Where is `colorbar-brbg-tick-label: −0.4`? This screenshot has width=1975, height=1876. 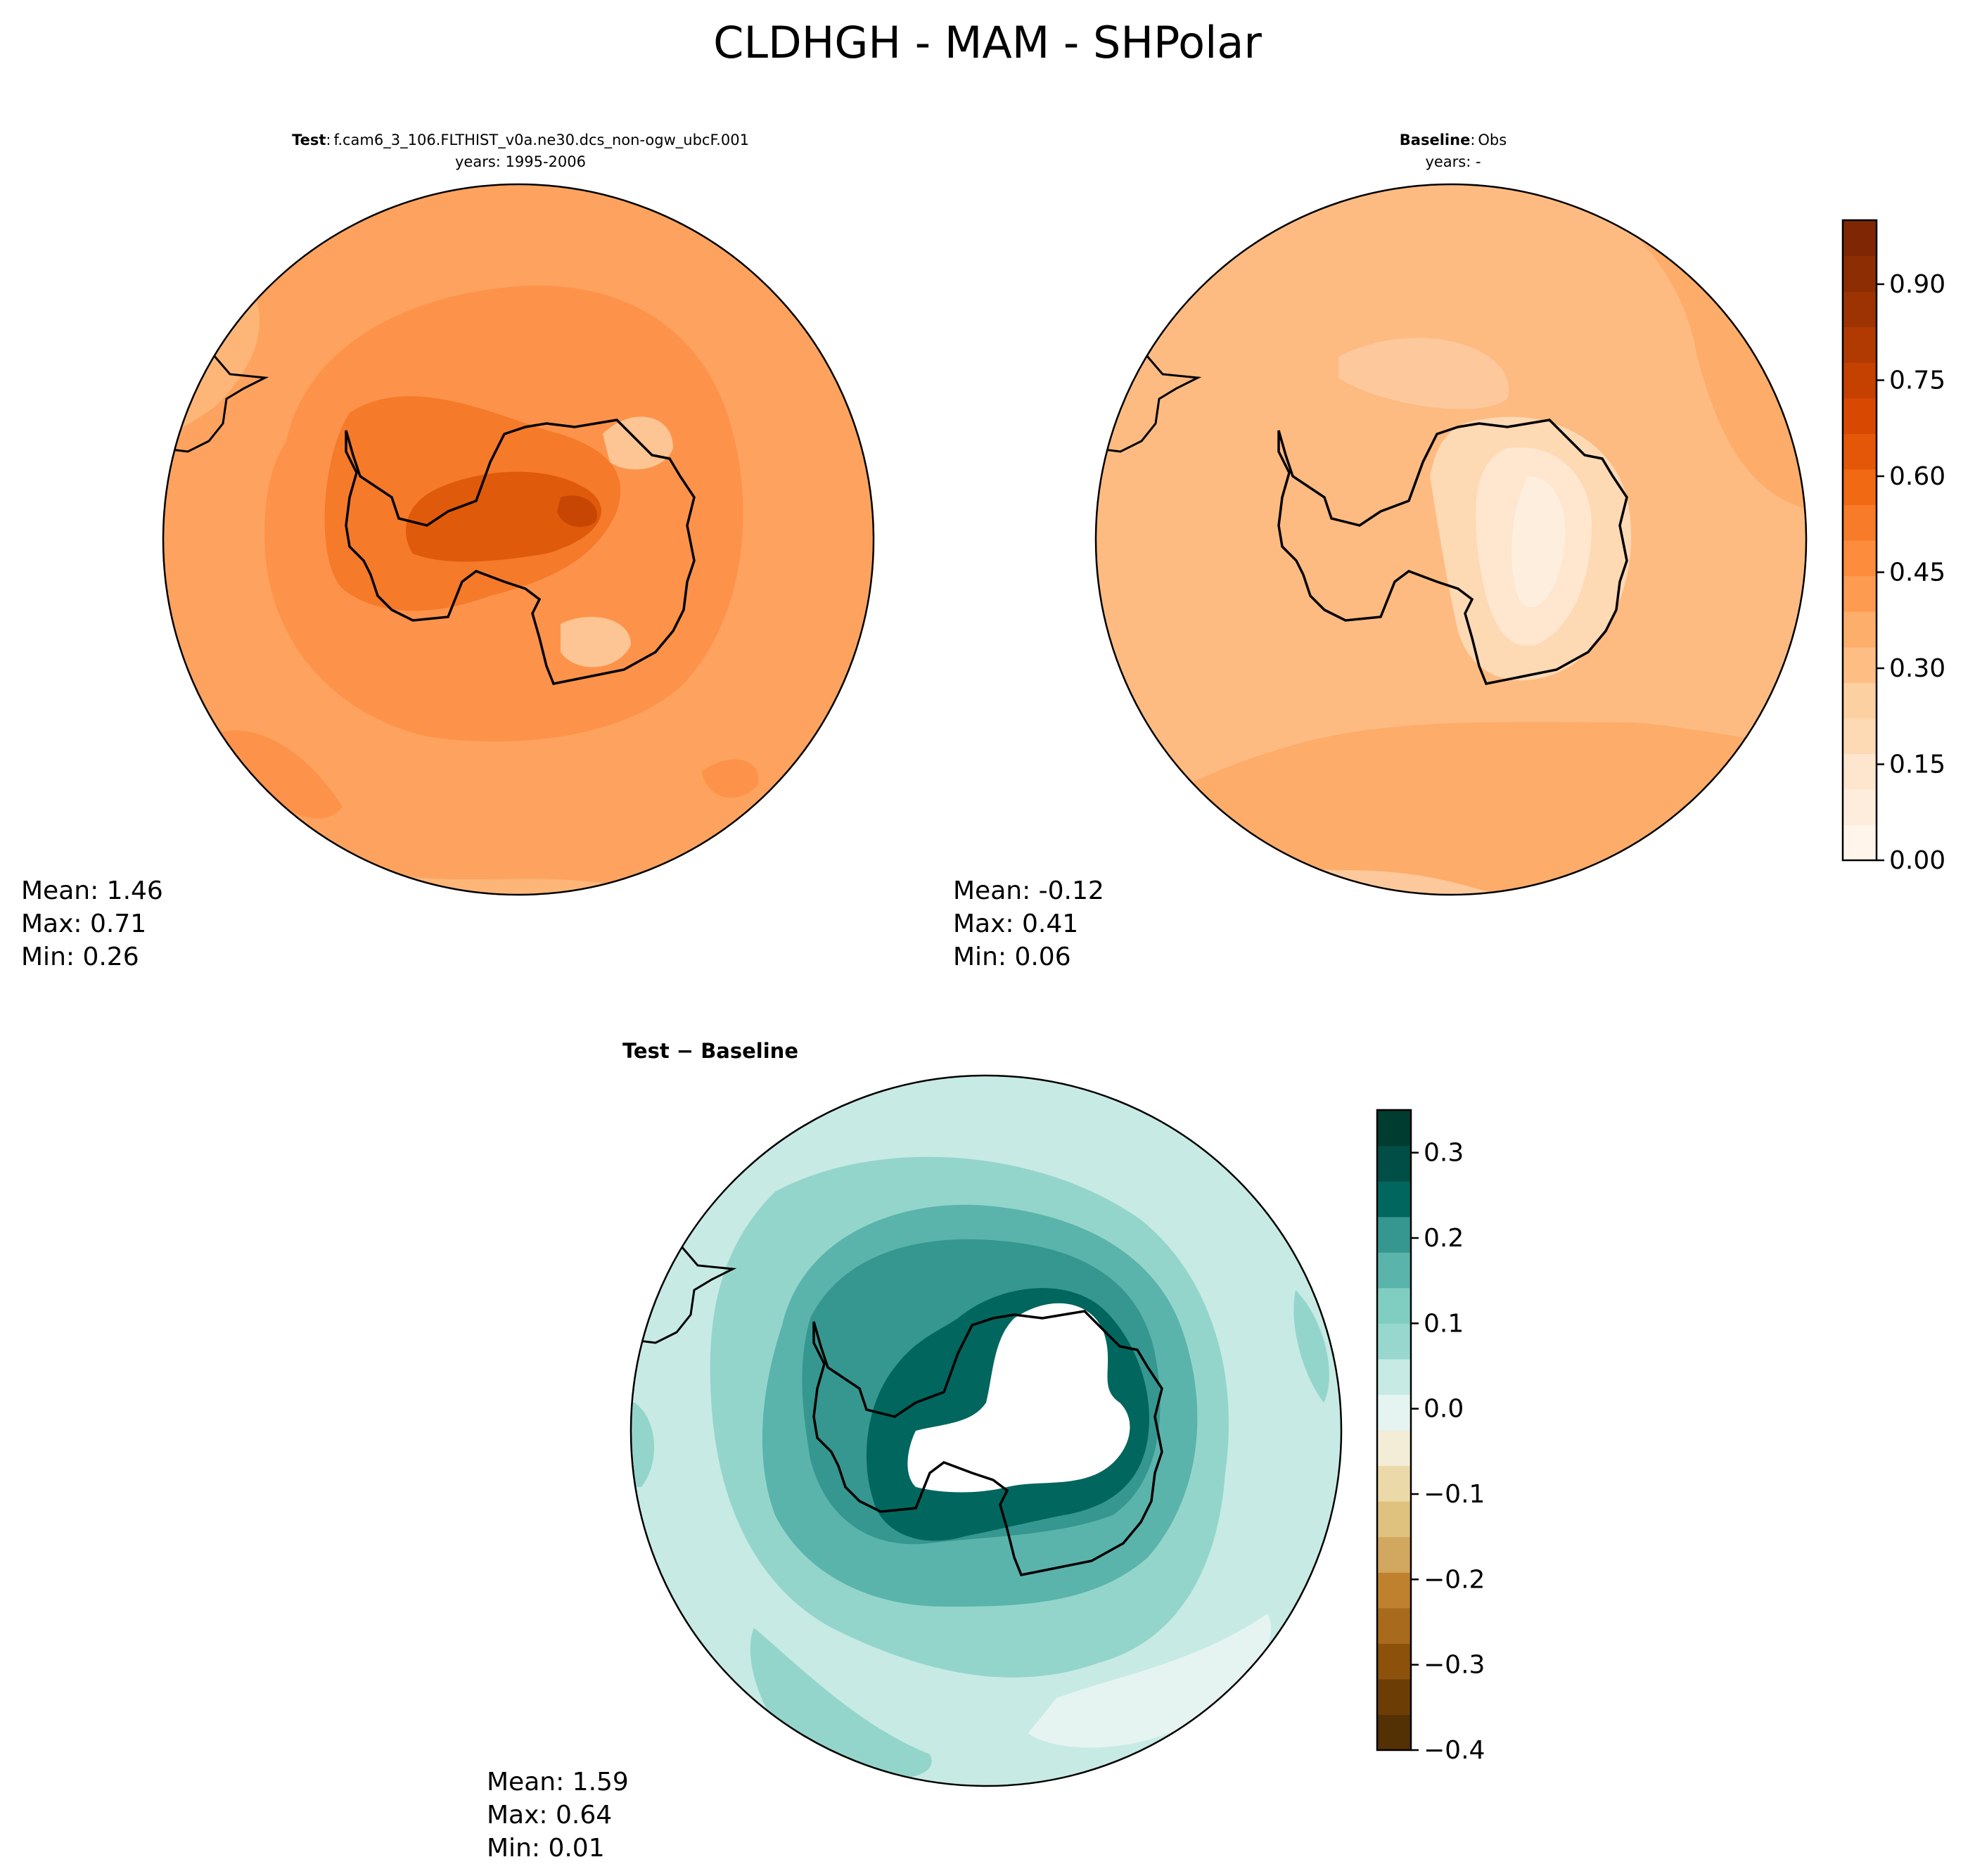
colorbar-brbg-tick-label: −0.4 is located at coordinates (1454, 1750).